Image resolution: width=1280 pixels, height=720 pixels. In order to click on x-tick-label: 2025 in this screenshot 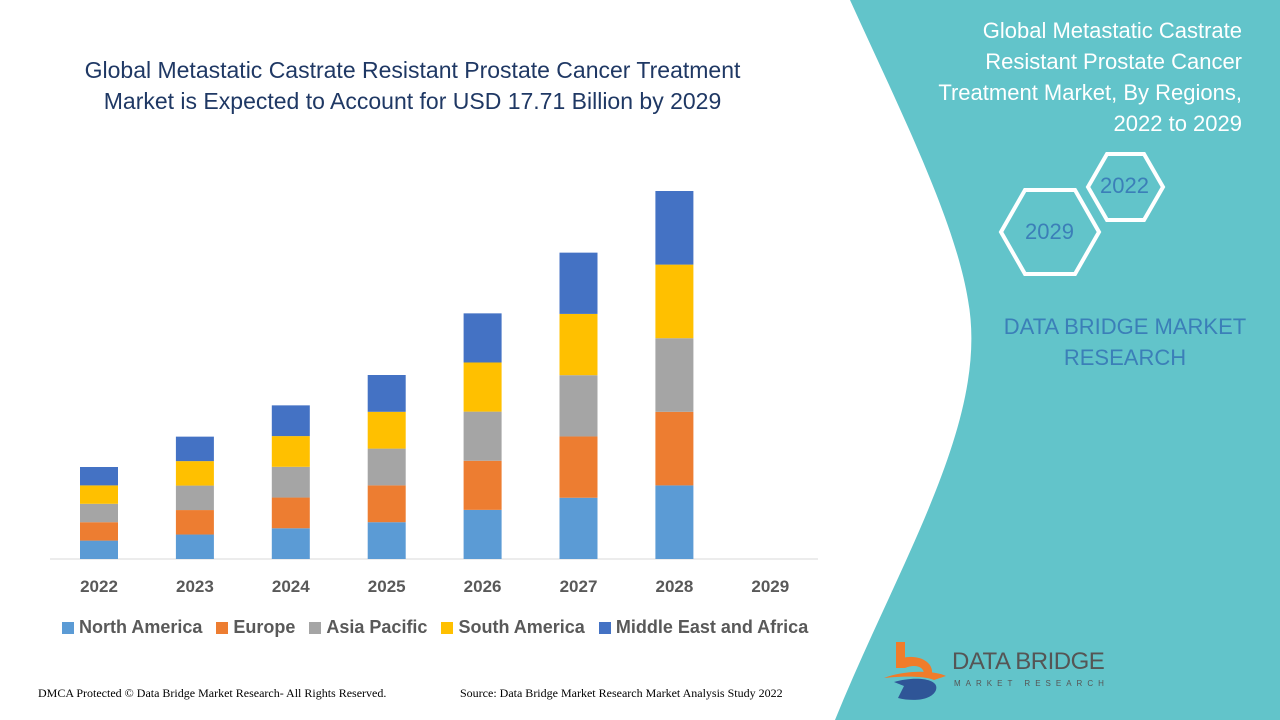, I will do `click(387, 586)`.